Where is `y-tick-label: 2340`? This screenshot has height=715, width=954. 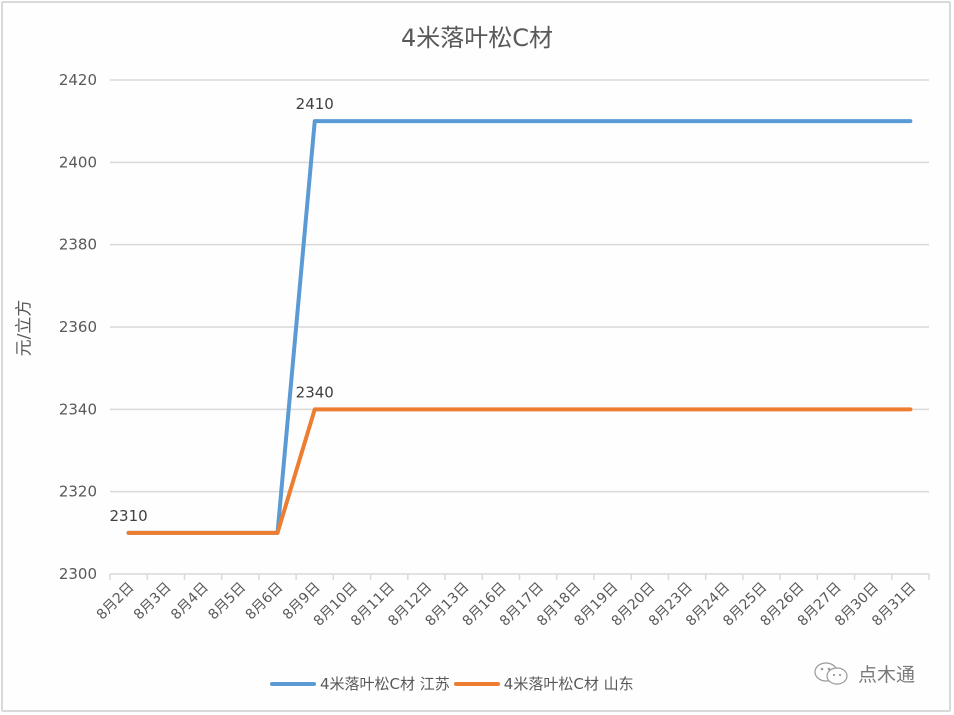
y-tick-label: 2340 is located at coordinates (78, 409).